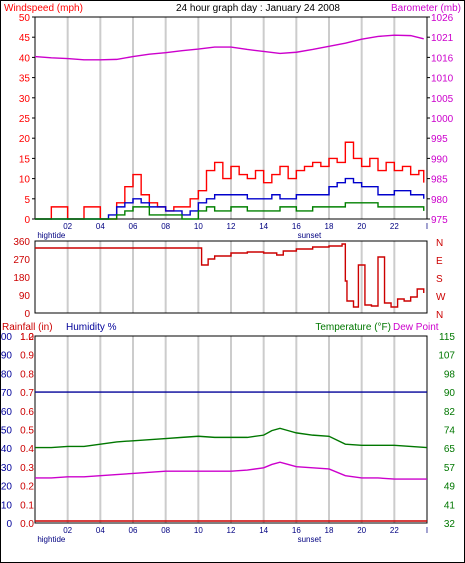 This screenshot has width=465, height=563. What do you see at coordinates (91, 327) in the screenshot?
I see `humidity-axis-title: Humidity %` at bounding box center [91, 327].